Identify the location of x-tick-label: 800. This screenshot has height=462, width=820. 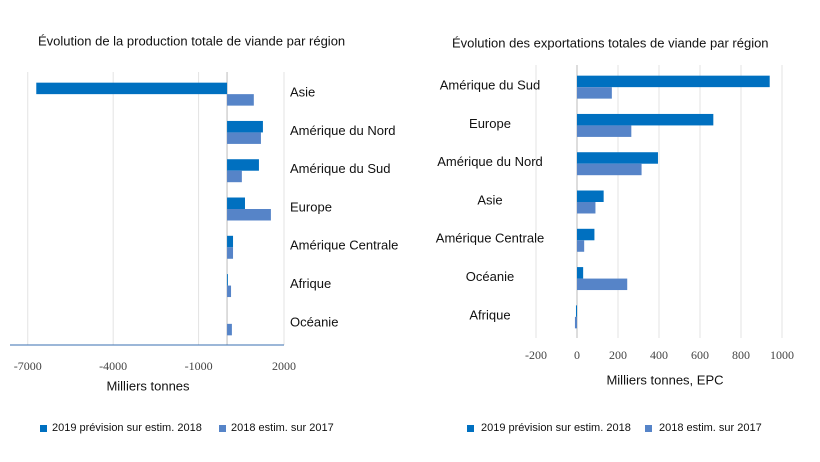
(741, 355).